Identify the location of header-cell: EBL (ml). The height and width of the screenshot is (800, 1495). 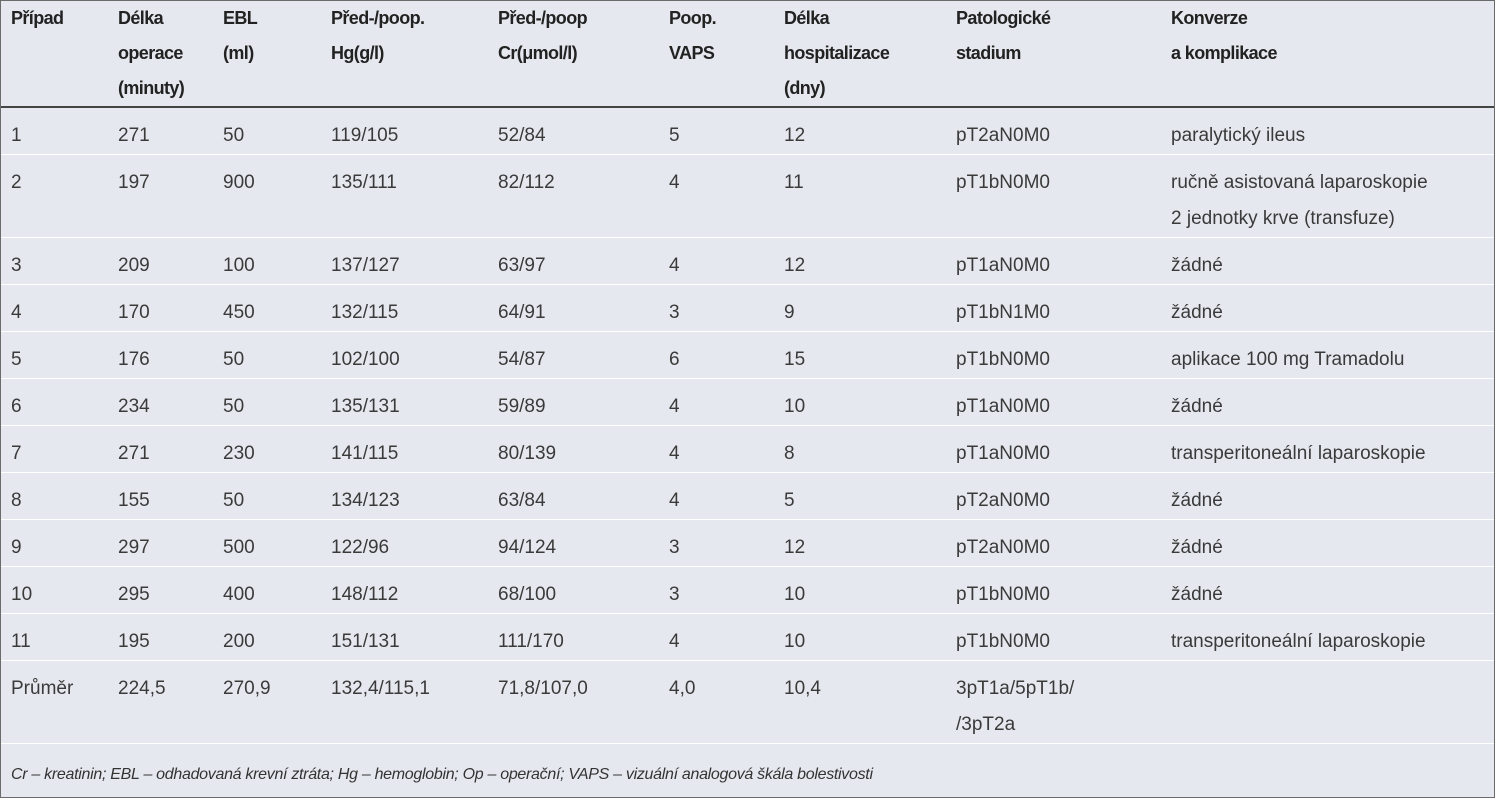
(267, 54).